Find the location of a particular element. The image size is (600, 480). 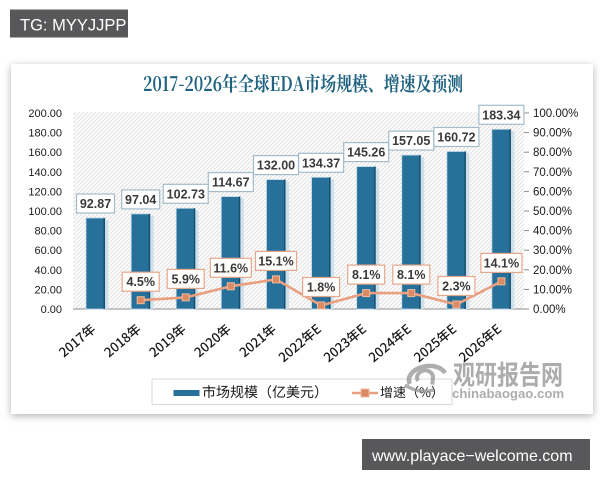

svg-text: 30.00% is located at coordinates (552, 251).